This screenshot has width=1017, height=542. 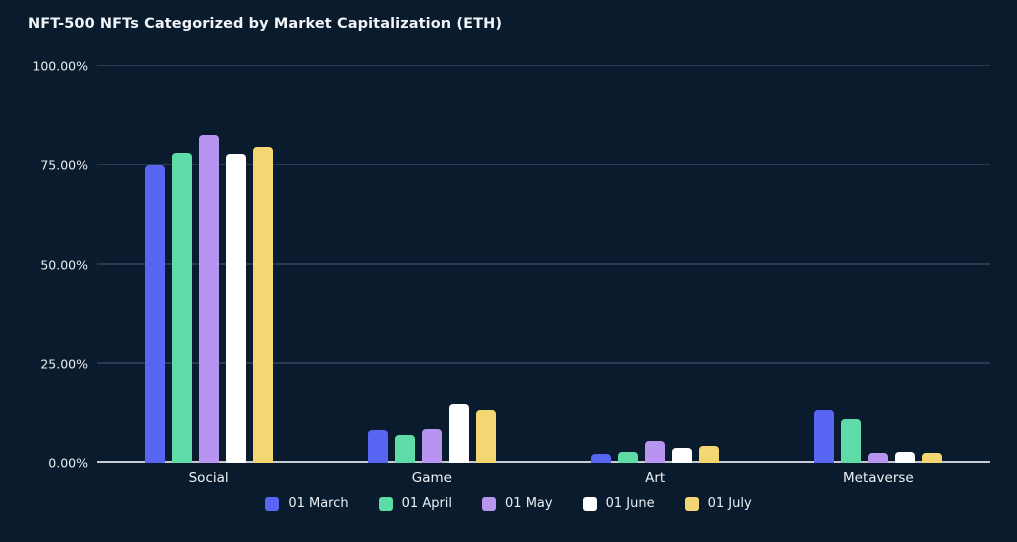 I want to click on legend-swatch-01-march, so click(x=272, y=503).